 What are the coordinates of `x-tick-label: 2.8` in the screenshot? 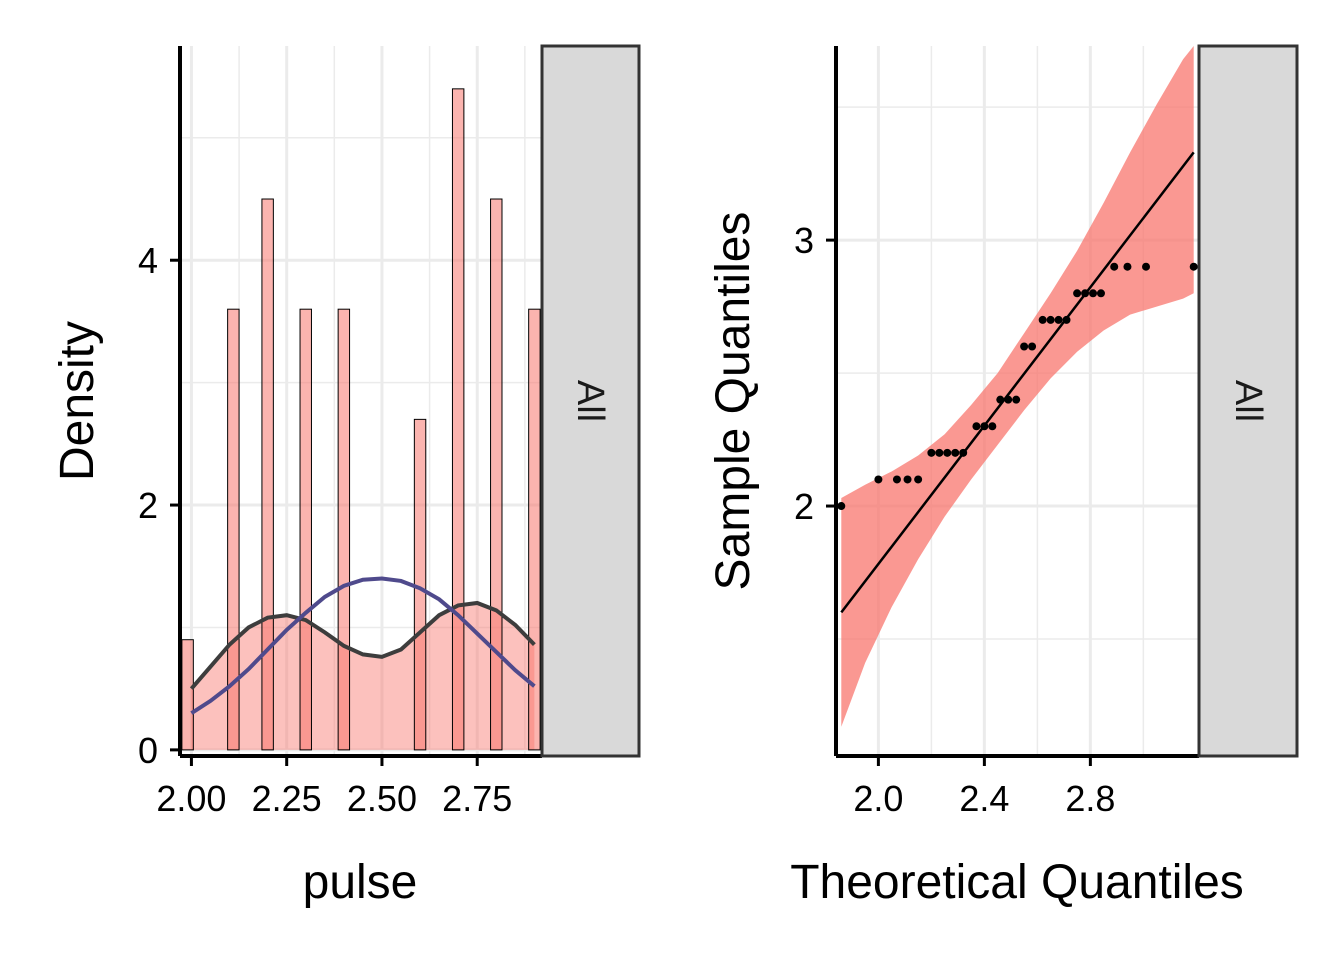 It's located at (1090, 798).